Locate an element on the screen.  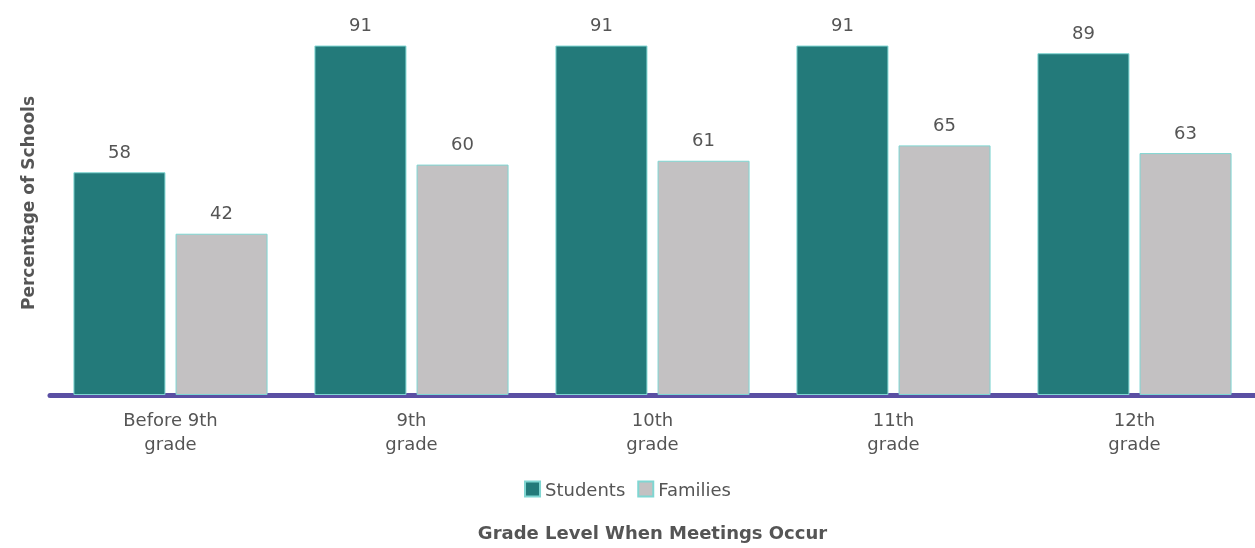
legend-label: Families is located at coordinates (694, 489).